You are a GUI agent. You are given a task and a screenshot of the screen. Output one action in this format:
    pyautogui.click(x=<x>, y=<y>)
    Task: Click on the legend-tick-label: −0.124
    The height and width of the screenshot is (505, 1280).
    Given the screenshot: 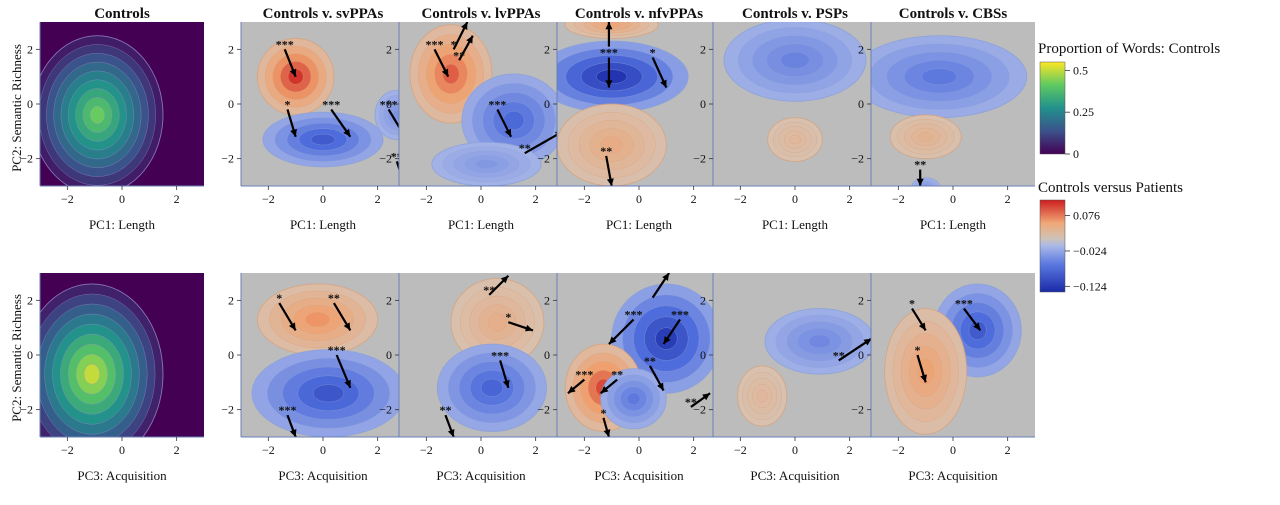 What is the action you would take?
    pyautogui.click(x=1090, y=286)
    